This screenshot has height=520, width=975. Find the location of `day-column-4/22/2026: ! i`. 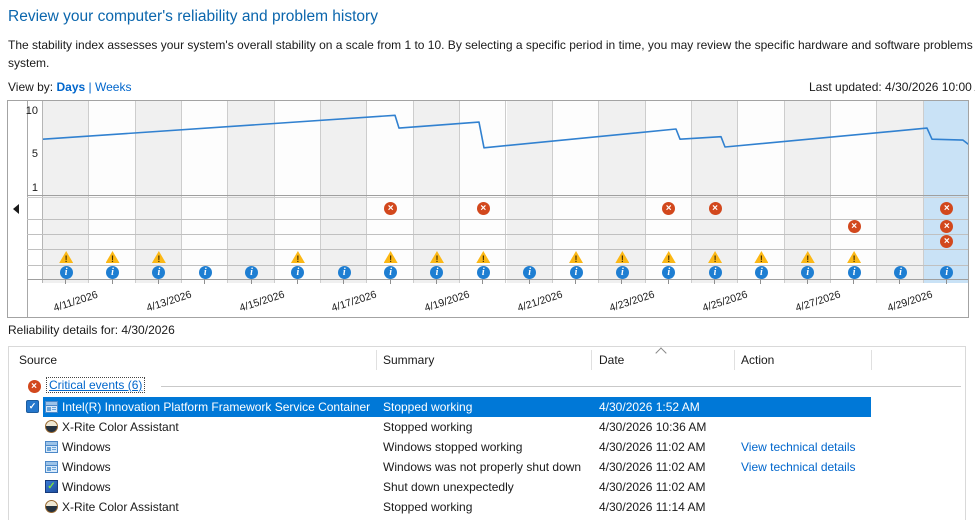

day-column-4/22/2026: ! i is located at coordinates (576, 192).